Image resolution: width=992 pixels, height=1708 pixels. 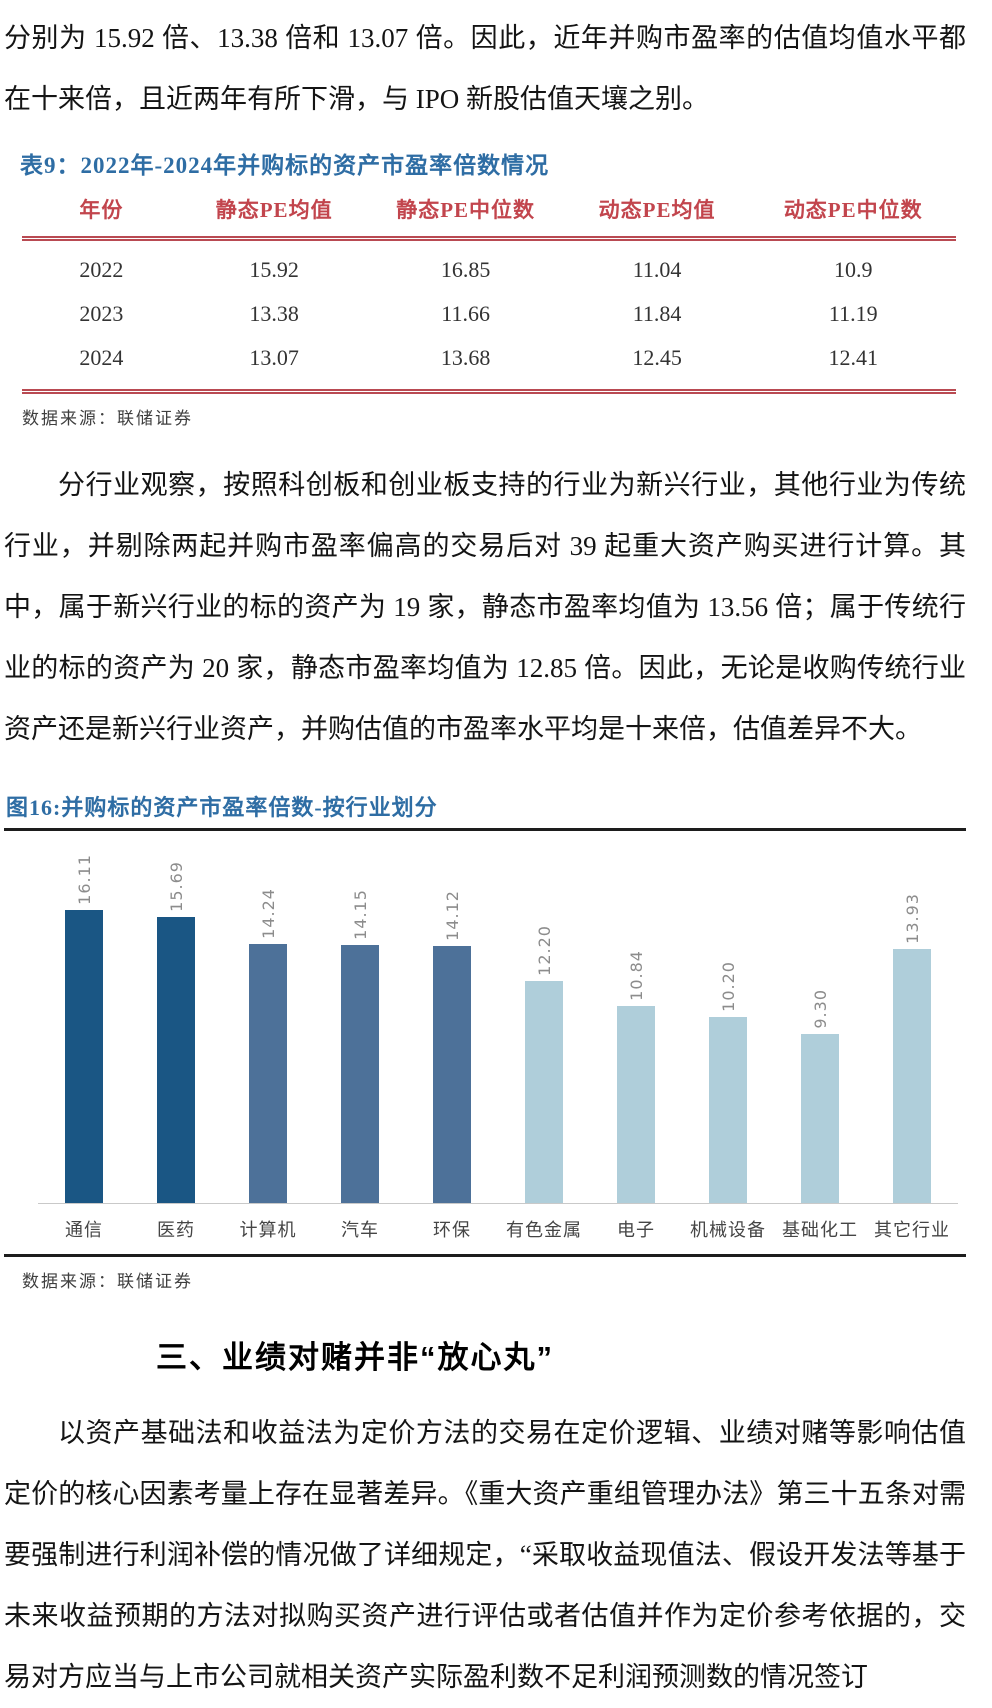 I want to click on bar-group: 10.20, so click(x=728, y=1017).